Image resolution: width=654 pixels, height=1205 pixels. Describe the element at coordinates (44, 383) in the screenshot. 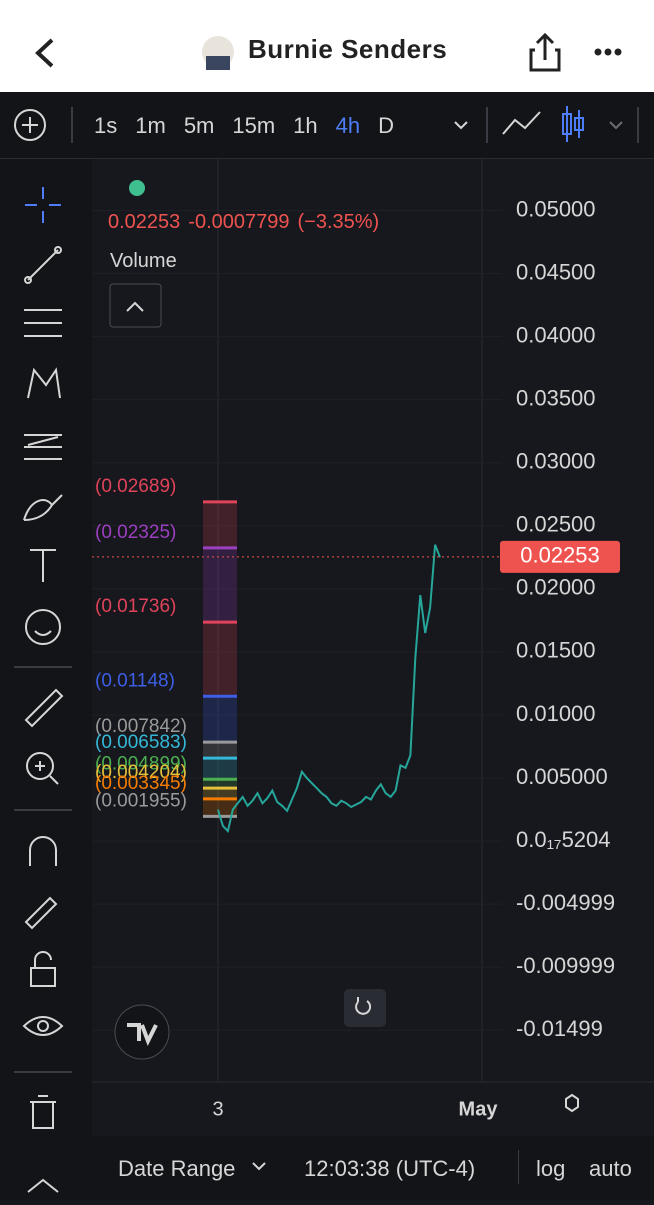

I see `pattern-tool` at that location.